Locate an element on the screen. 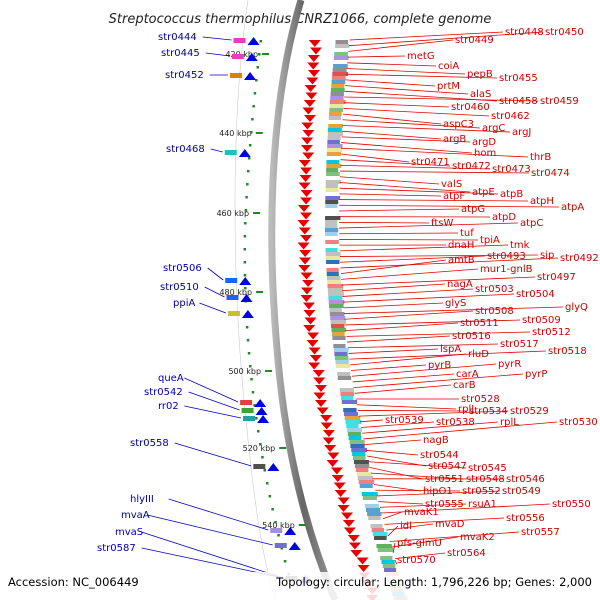  forward-gene-label: str0493 is located at coordinates (506, 256).